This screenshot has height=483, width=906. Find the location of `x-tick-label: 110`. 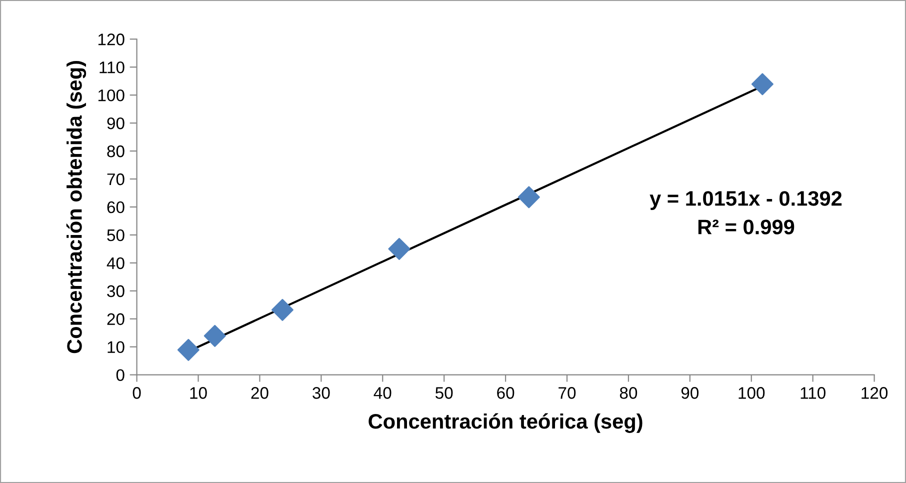

x-tick-label: 110 is located at coordinates (813, 393).